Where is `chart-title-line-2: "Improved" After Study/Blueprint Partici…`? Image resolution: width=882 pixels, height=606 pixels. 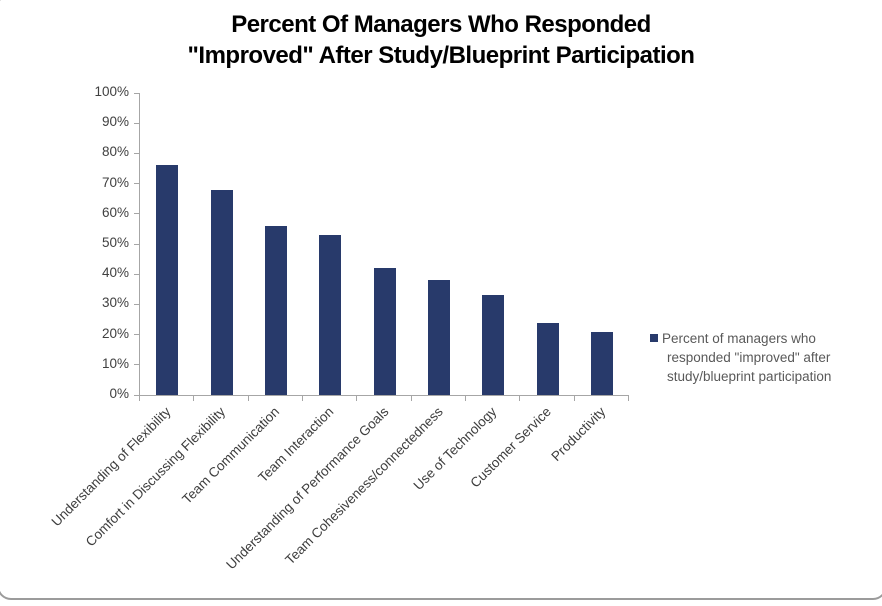
chart-title-line-2: "Improved" After Study/Blueprint Partici… is located at coordinates (441, 55).